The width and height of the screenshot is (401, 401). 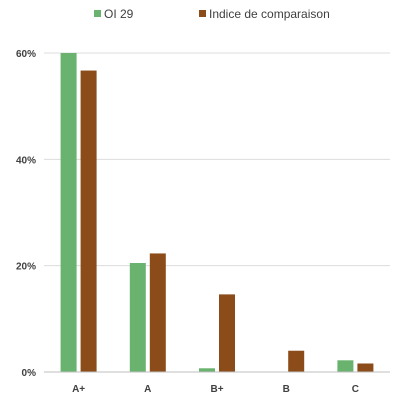 What do you see at coordinates (345, 366) in the screenshot?
I see `bar-oi-29-c` at bounding box center [345, 366].